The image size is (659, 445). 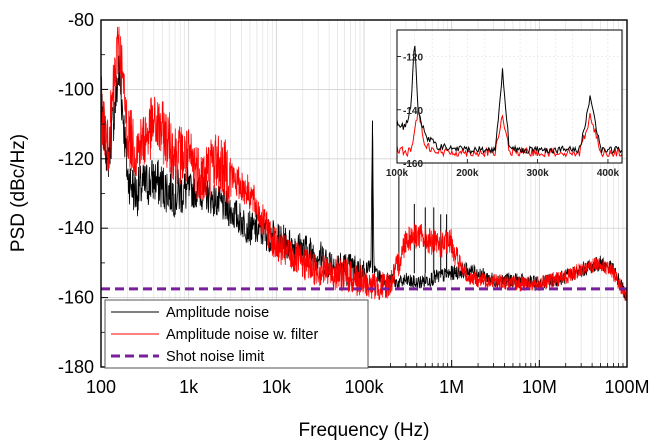 I want to click on inset-x-tick-label: 400k, so click(x=608, y=173).